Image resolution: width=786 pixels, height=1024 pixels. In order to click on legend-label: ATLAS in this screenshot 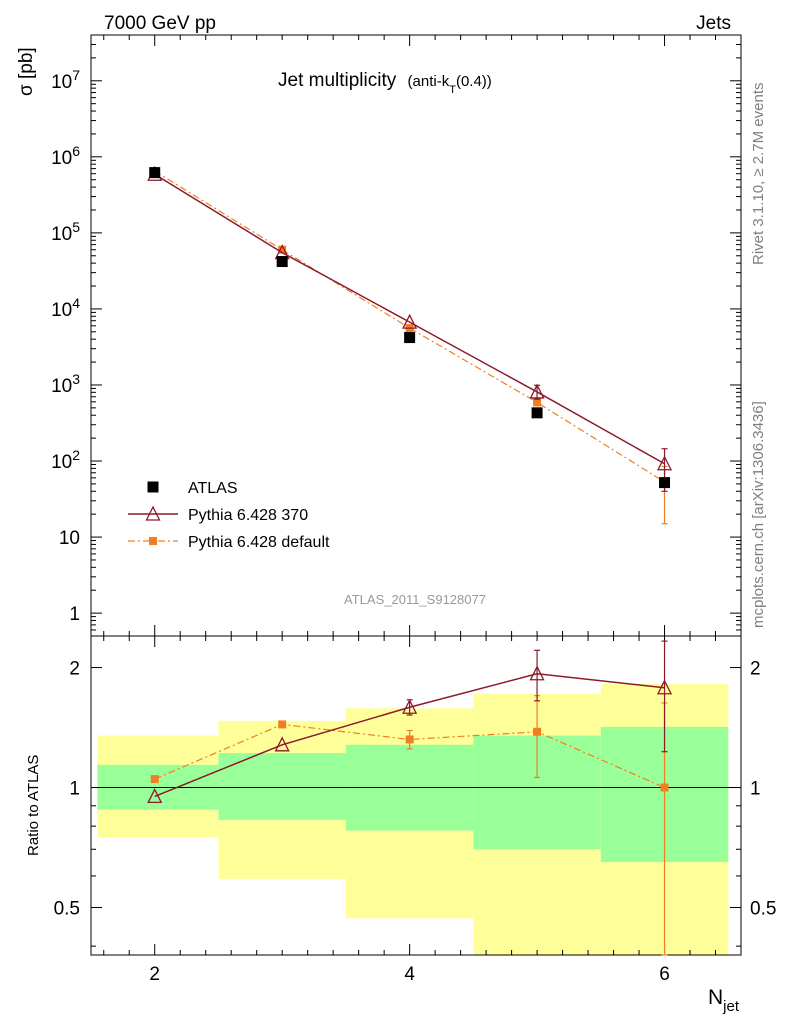, I will do `click(213, 488)`.